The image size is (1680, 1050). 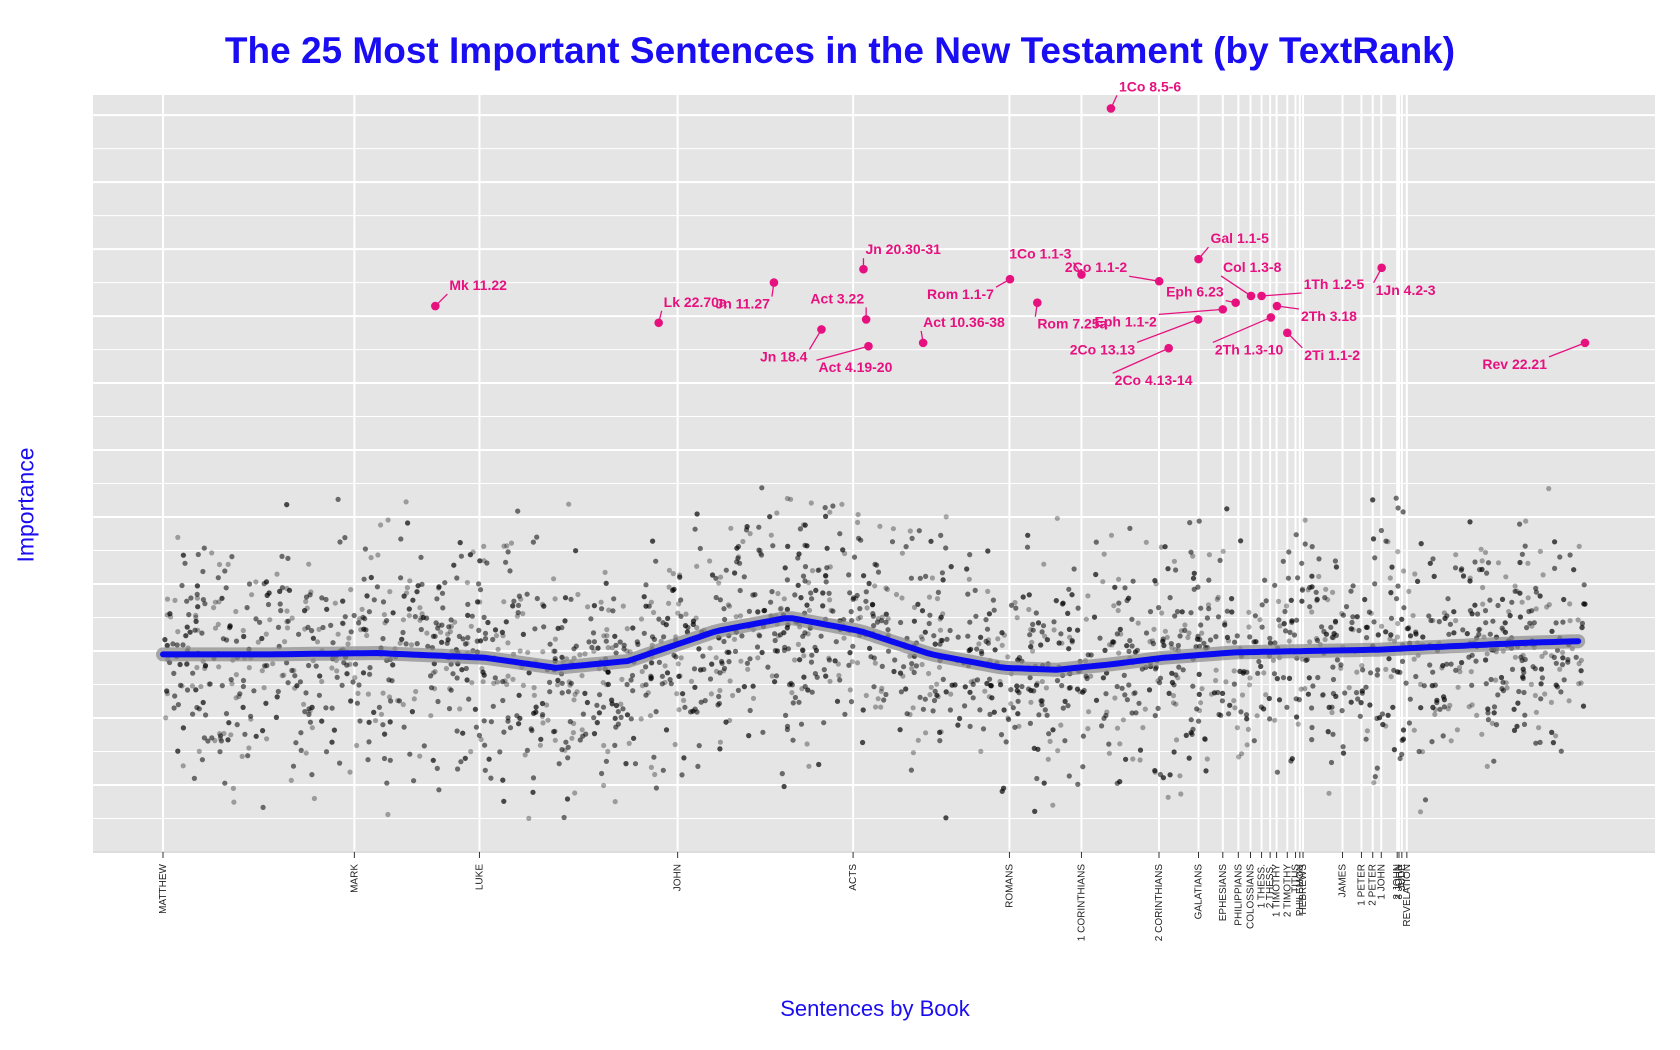 I want to click on book-label: 2 CORINTHIANS, so click(x=1159, y=903).